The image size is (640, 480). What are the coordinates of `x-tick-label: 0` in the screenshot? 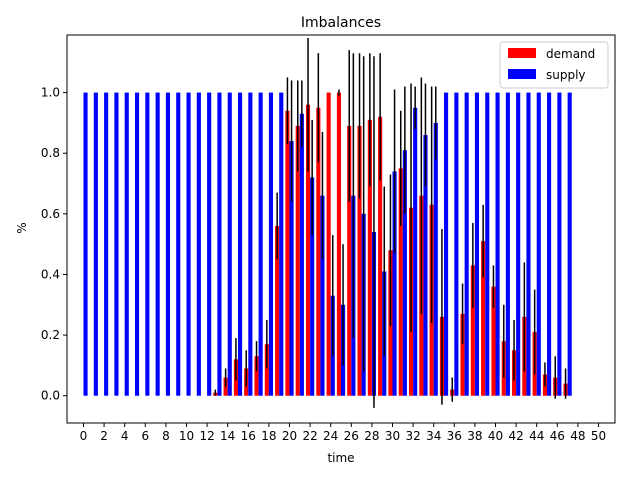 It's located at (84, 436).